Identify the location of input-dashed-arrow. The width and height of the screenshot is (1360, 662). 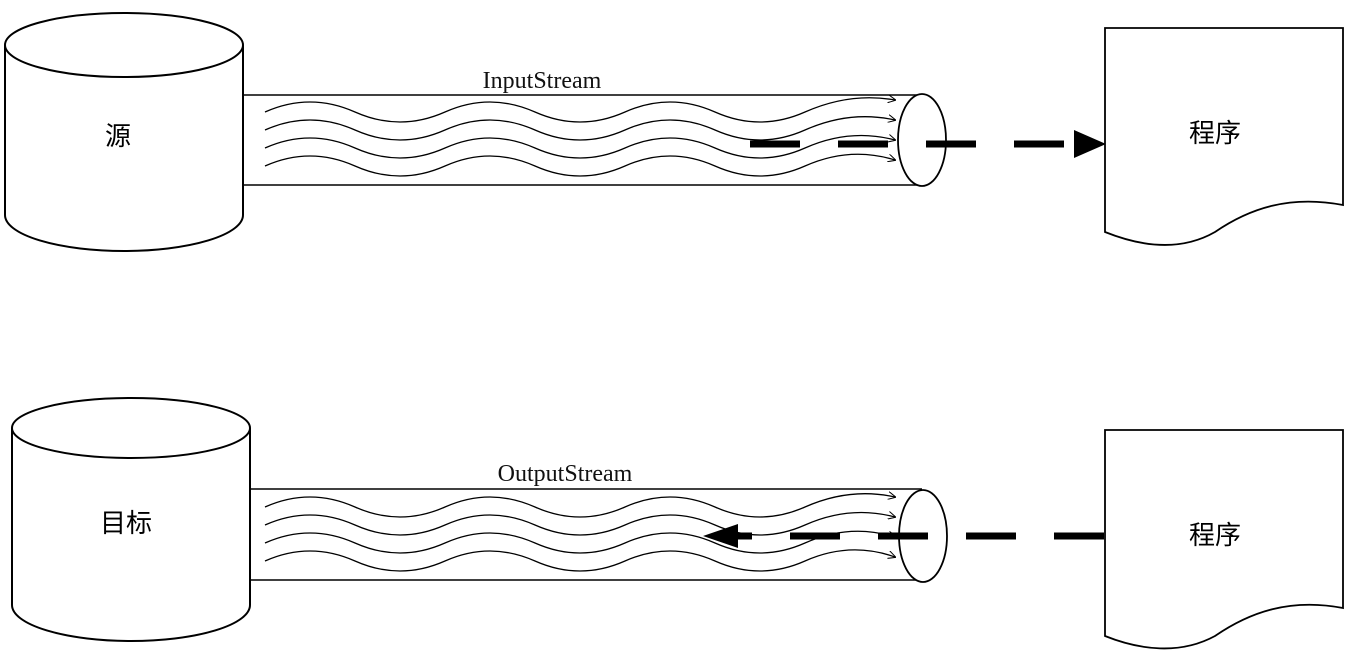
(928, 144).